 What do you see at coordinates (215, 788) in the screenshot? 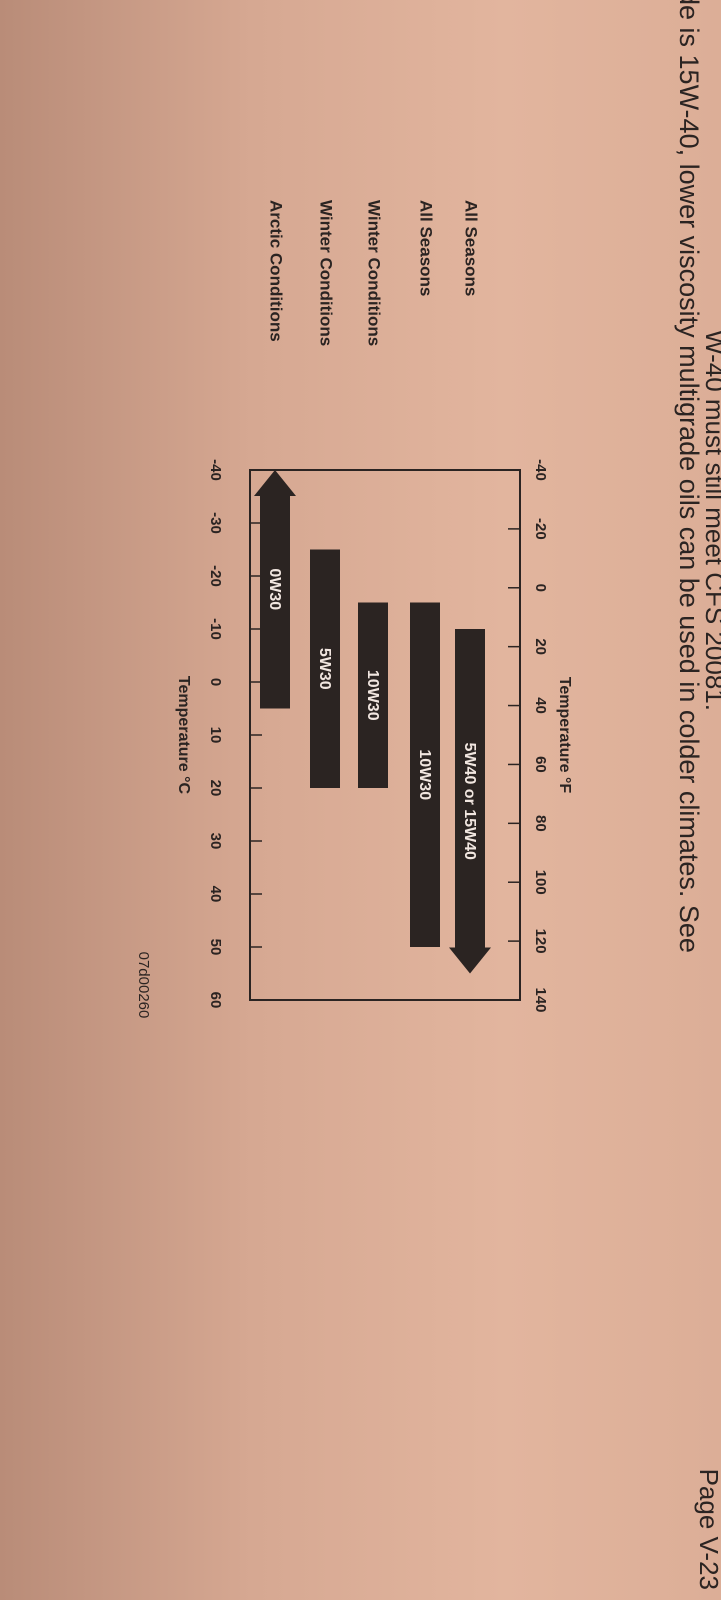
I see `x-tick-label: 20` at bounding box center [215, 788].